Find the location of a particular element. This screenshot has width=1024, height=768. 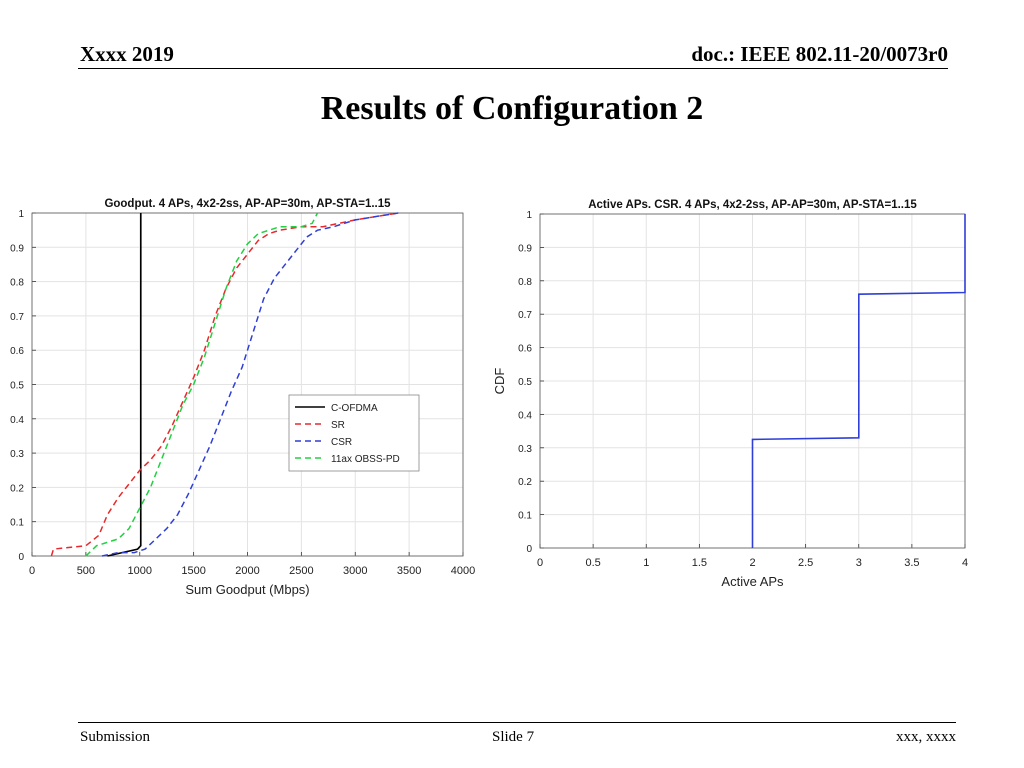

series-line is located at coordinates (858, 381).